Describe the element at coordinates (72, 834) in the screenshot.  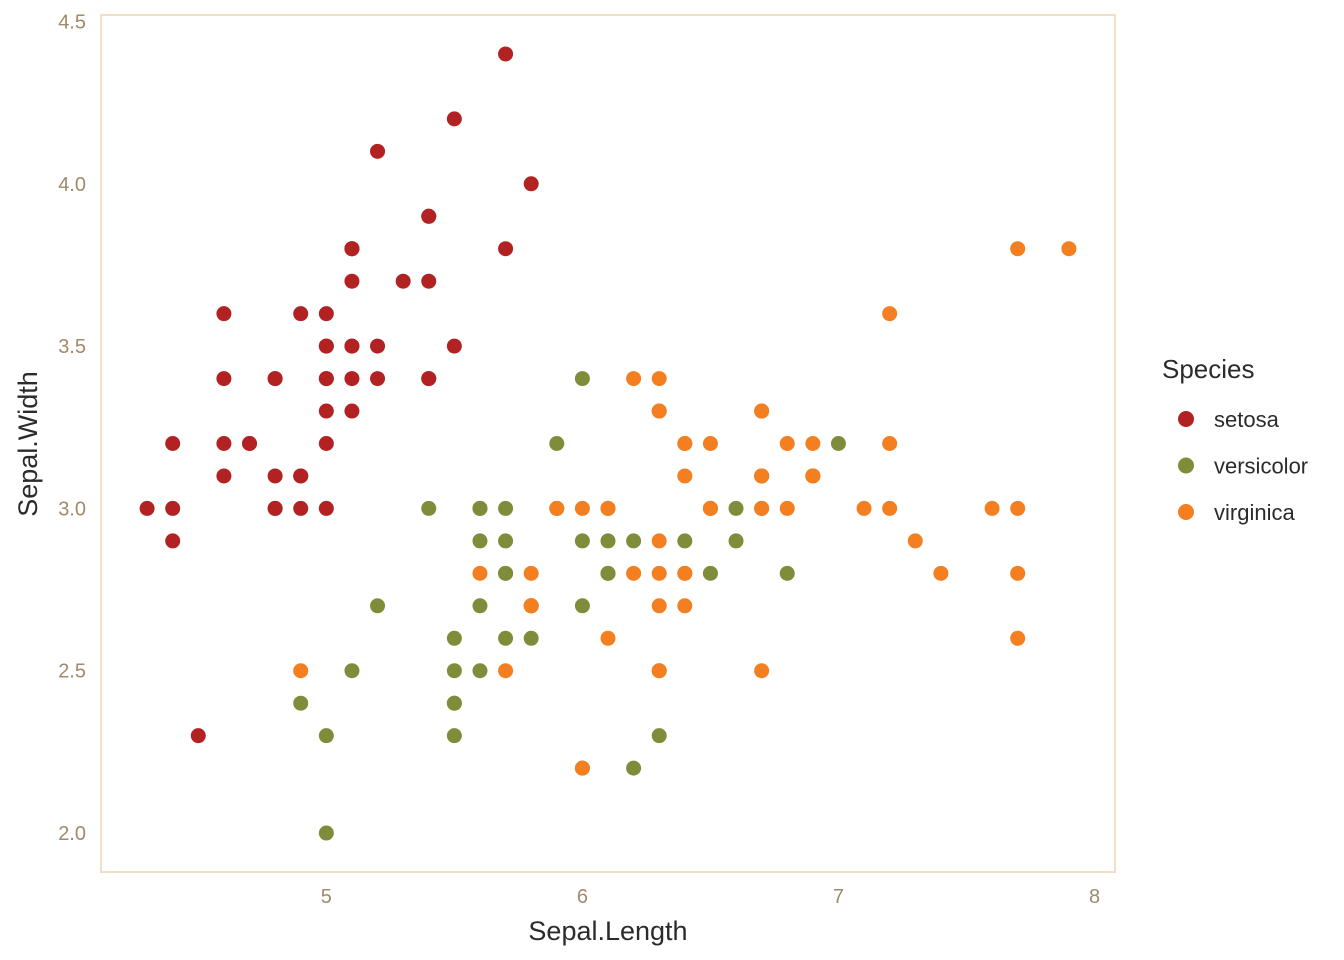
I see `y-tick-label: 2.0` at that location.